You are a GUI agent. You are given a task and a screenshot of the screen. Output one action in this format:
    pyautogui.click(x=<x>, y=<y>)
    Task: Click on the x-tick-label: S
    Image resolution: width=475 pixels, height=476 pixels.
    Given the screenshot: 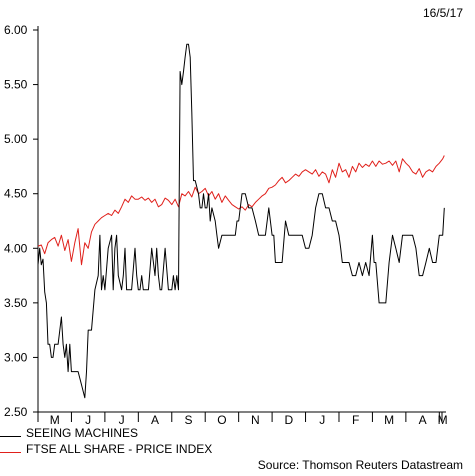 What is the action you would take?
    pyautogui.click(x=188, y=420)
    